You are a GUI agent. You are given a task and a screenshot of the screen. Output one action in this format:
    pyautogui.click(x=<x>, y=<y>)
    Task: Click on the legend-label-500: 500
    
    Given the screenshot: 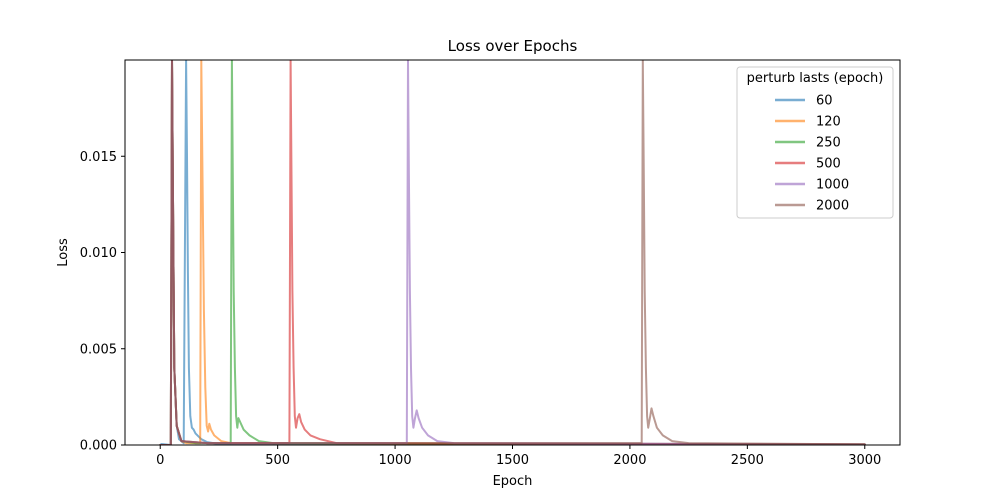 What is the action you would take?
    pyautogui.click(x=828, y=164)
    